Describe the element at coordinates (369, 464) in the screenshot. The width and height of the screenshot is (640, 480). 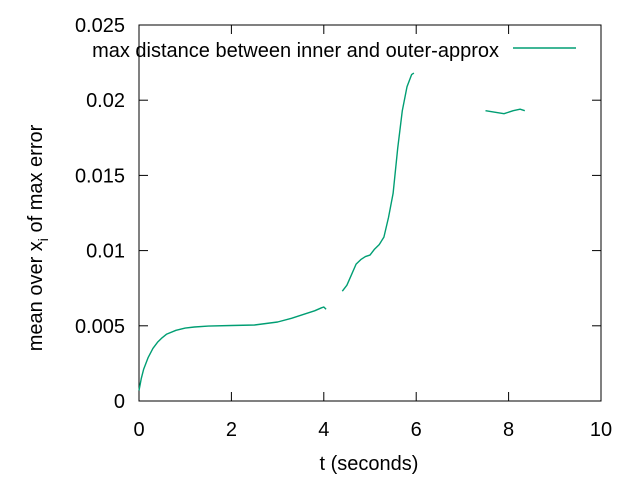
I see `x-axis-label: t (seconds)` at that location.